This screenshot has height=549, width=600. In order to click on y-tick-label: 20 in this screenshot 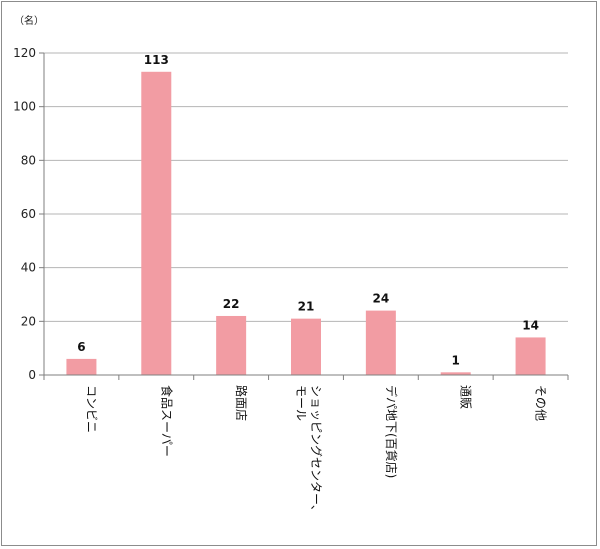, I will do `click(28, 321)`.